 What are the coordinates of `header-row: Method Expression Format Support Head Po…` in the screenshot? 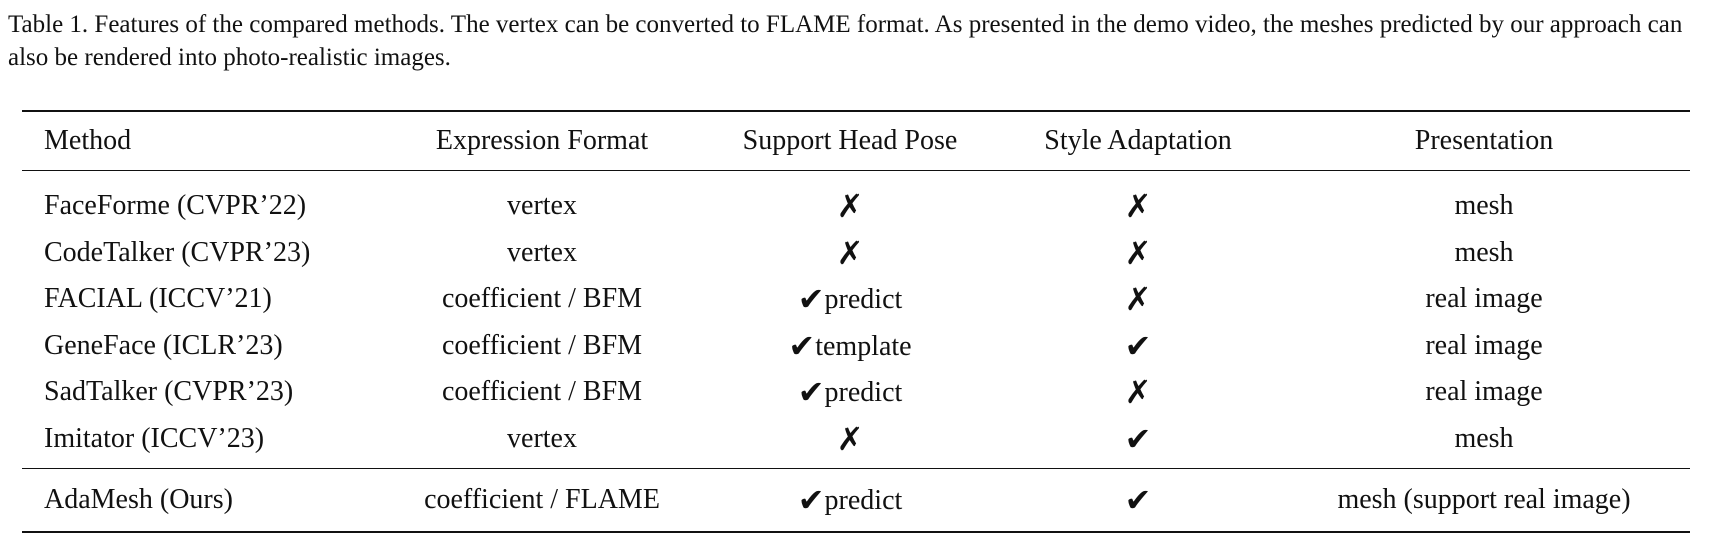 It's located at (856, 141).